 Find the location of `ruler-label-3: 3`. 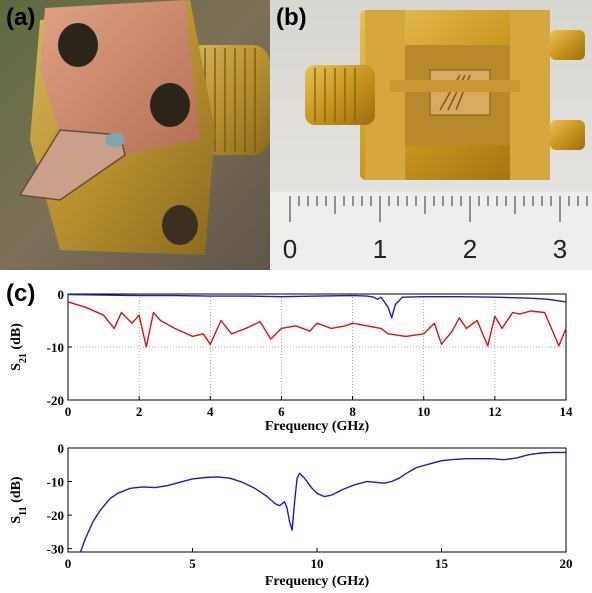

ruler-label-3: 3 is located at coordinates (560, 249).